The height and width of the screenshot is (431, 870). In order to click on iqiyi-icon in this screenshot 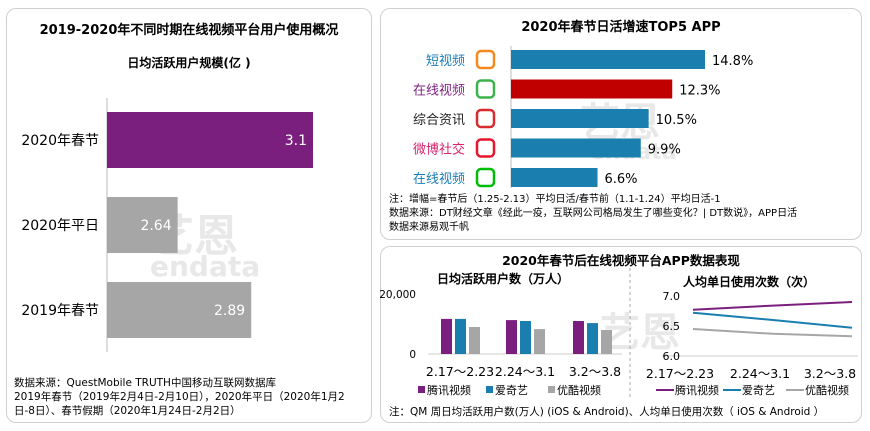, I will do `click(485, 177)`.